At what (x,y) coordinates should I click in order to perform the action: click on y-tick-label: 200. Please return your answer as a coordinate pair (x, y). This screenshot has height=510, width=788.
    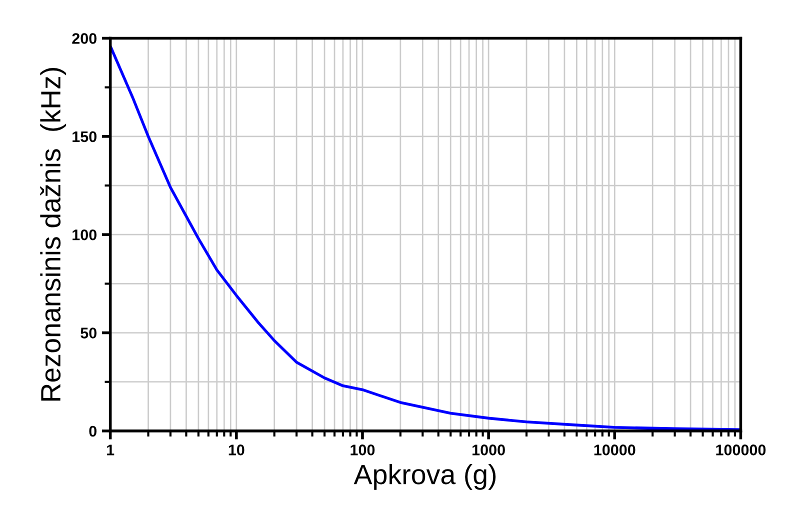
    Looking at the image, I should click on (84, 38).